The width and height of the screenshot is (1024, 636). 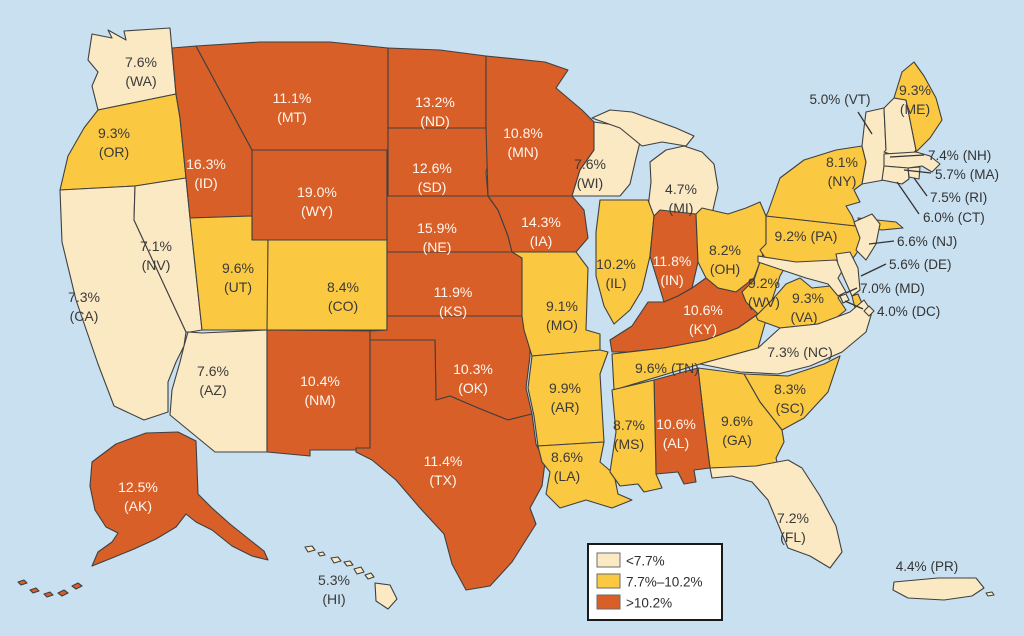 I want to click on state-az-label: 7.6% (AZ), so click(x=213, y=380).